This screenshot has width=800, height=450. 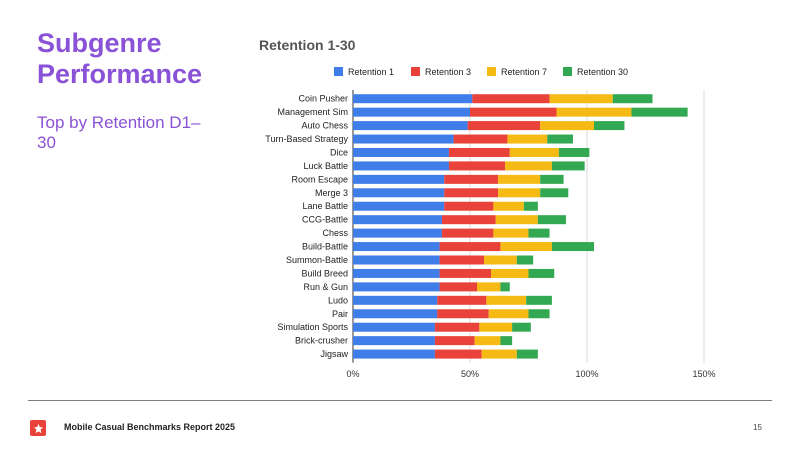 I want to click on legend-label-retention-3: Retention 3, so click(x=448, y=72).